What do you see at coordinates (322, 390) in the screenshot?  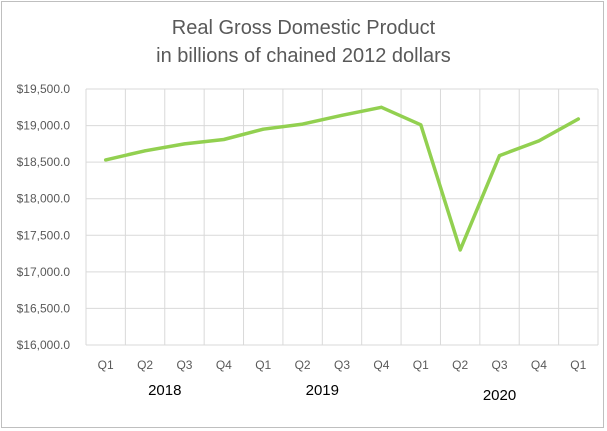 I see `year-label: 2019` at bounding box center [322, 390].